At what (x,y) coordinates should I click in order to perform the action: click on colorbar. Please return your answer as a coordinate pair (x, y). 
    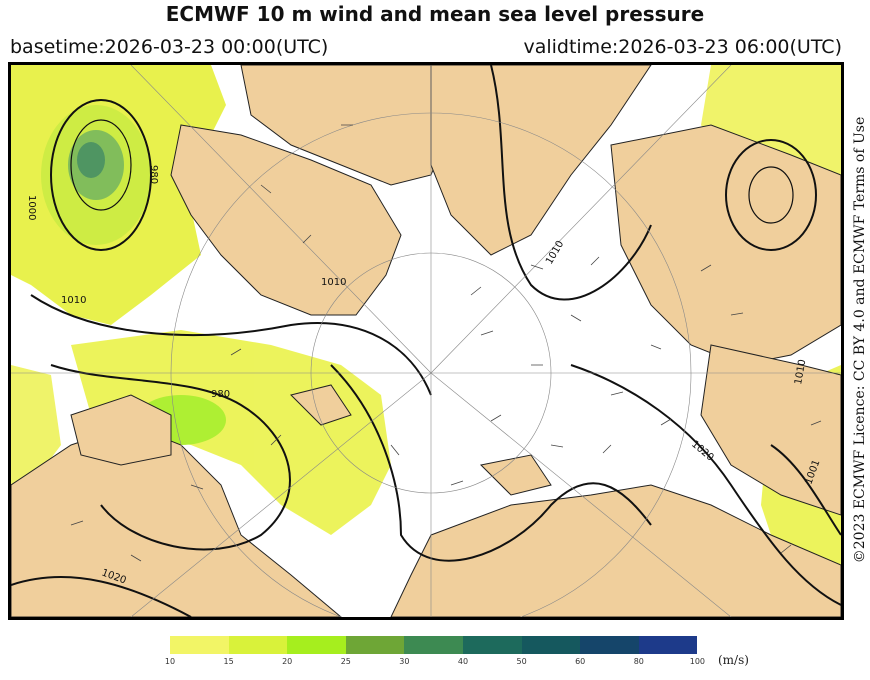
    Looking at the image, I should click on (434, 645).